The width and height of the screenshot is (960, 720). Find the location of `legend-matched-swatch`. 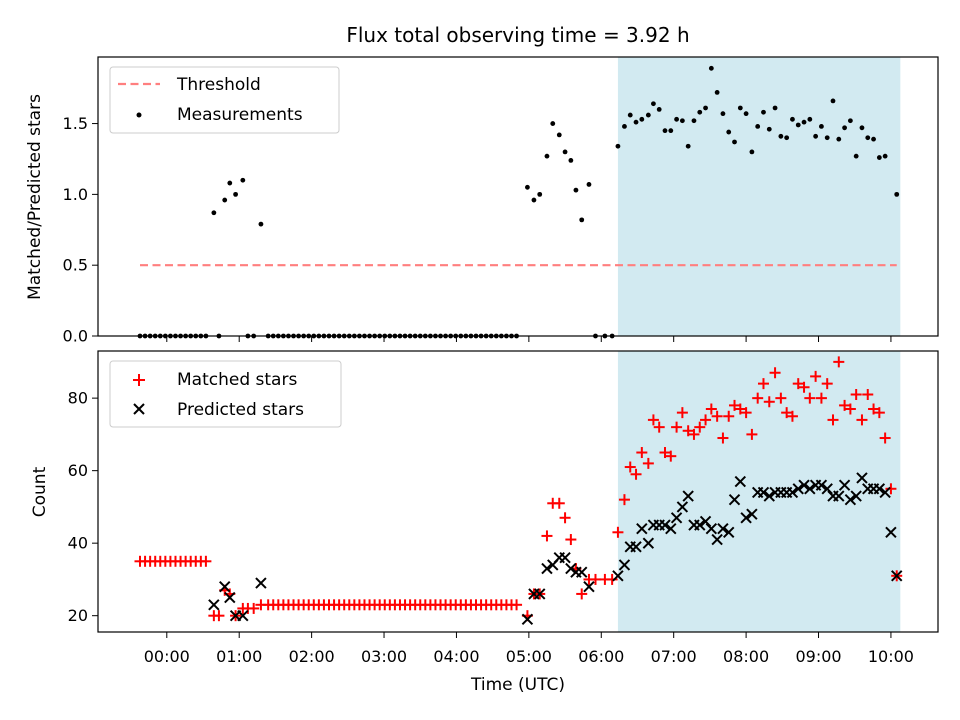

legend-matched-swatch is located at coordinates (139, 380).